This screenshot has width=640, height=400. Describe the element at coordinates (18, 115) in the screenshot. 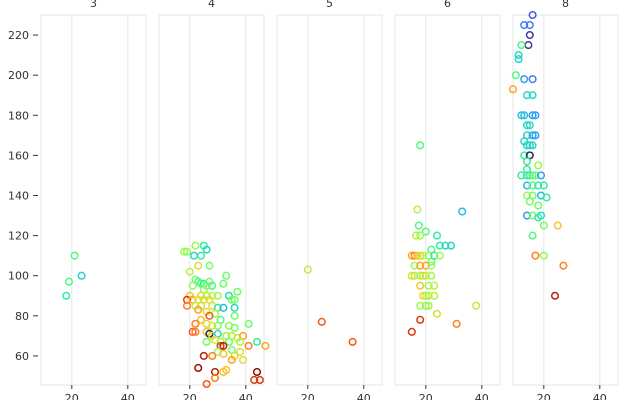

I see `y-tick-label: 180` at that location.